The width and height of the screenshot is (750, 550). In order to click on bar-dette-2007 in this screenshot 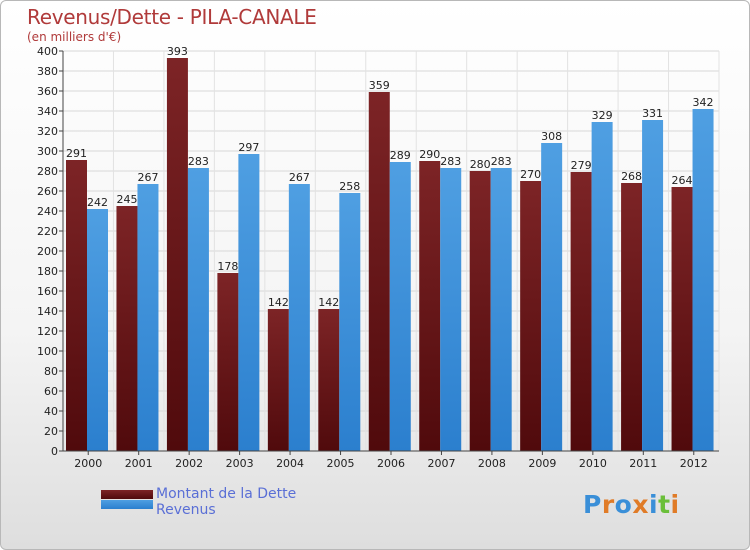, I will do `click(430, 306)`.